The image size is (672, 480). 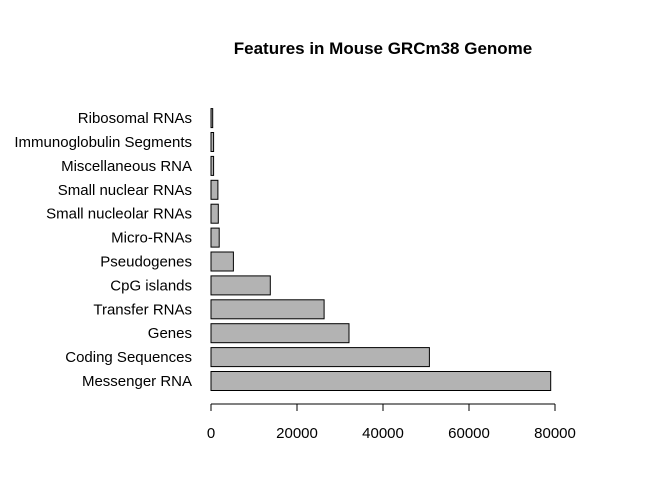 What do you see at coordinates (267, 309) in the screenshot?
I see `bar-transfer-rnas` at bounding box center [267, 309].